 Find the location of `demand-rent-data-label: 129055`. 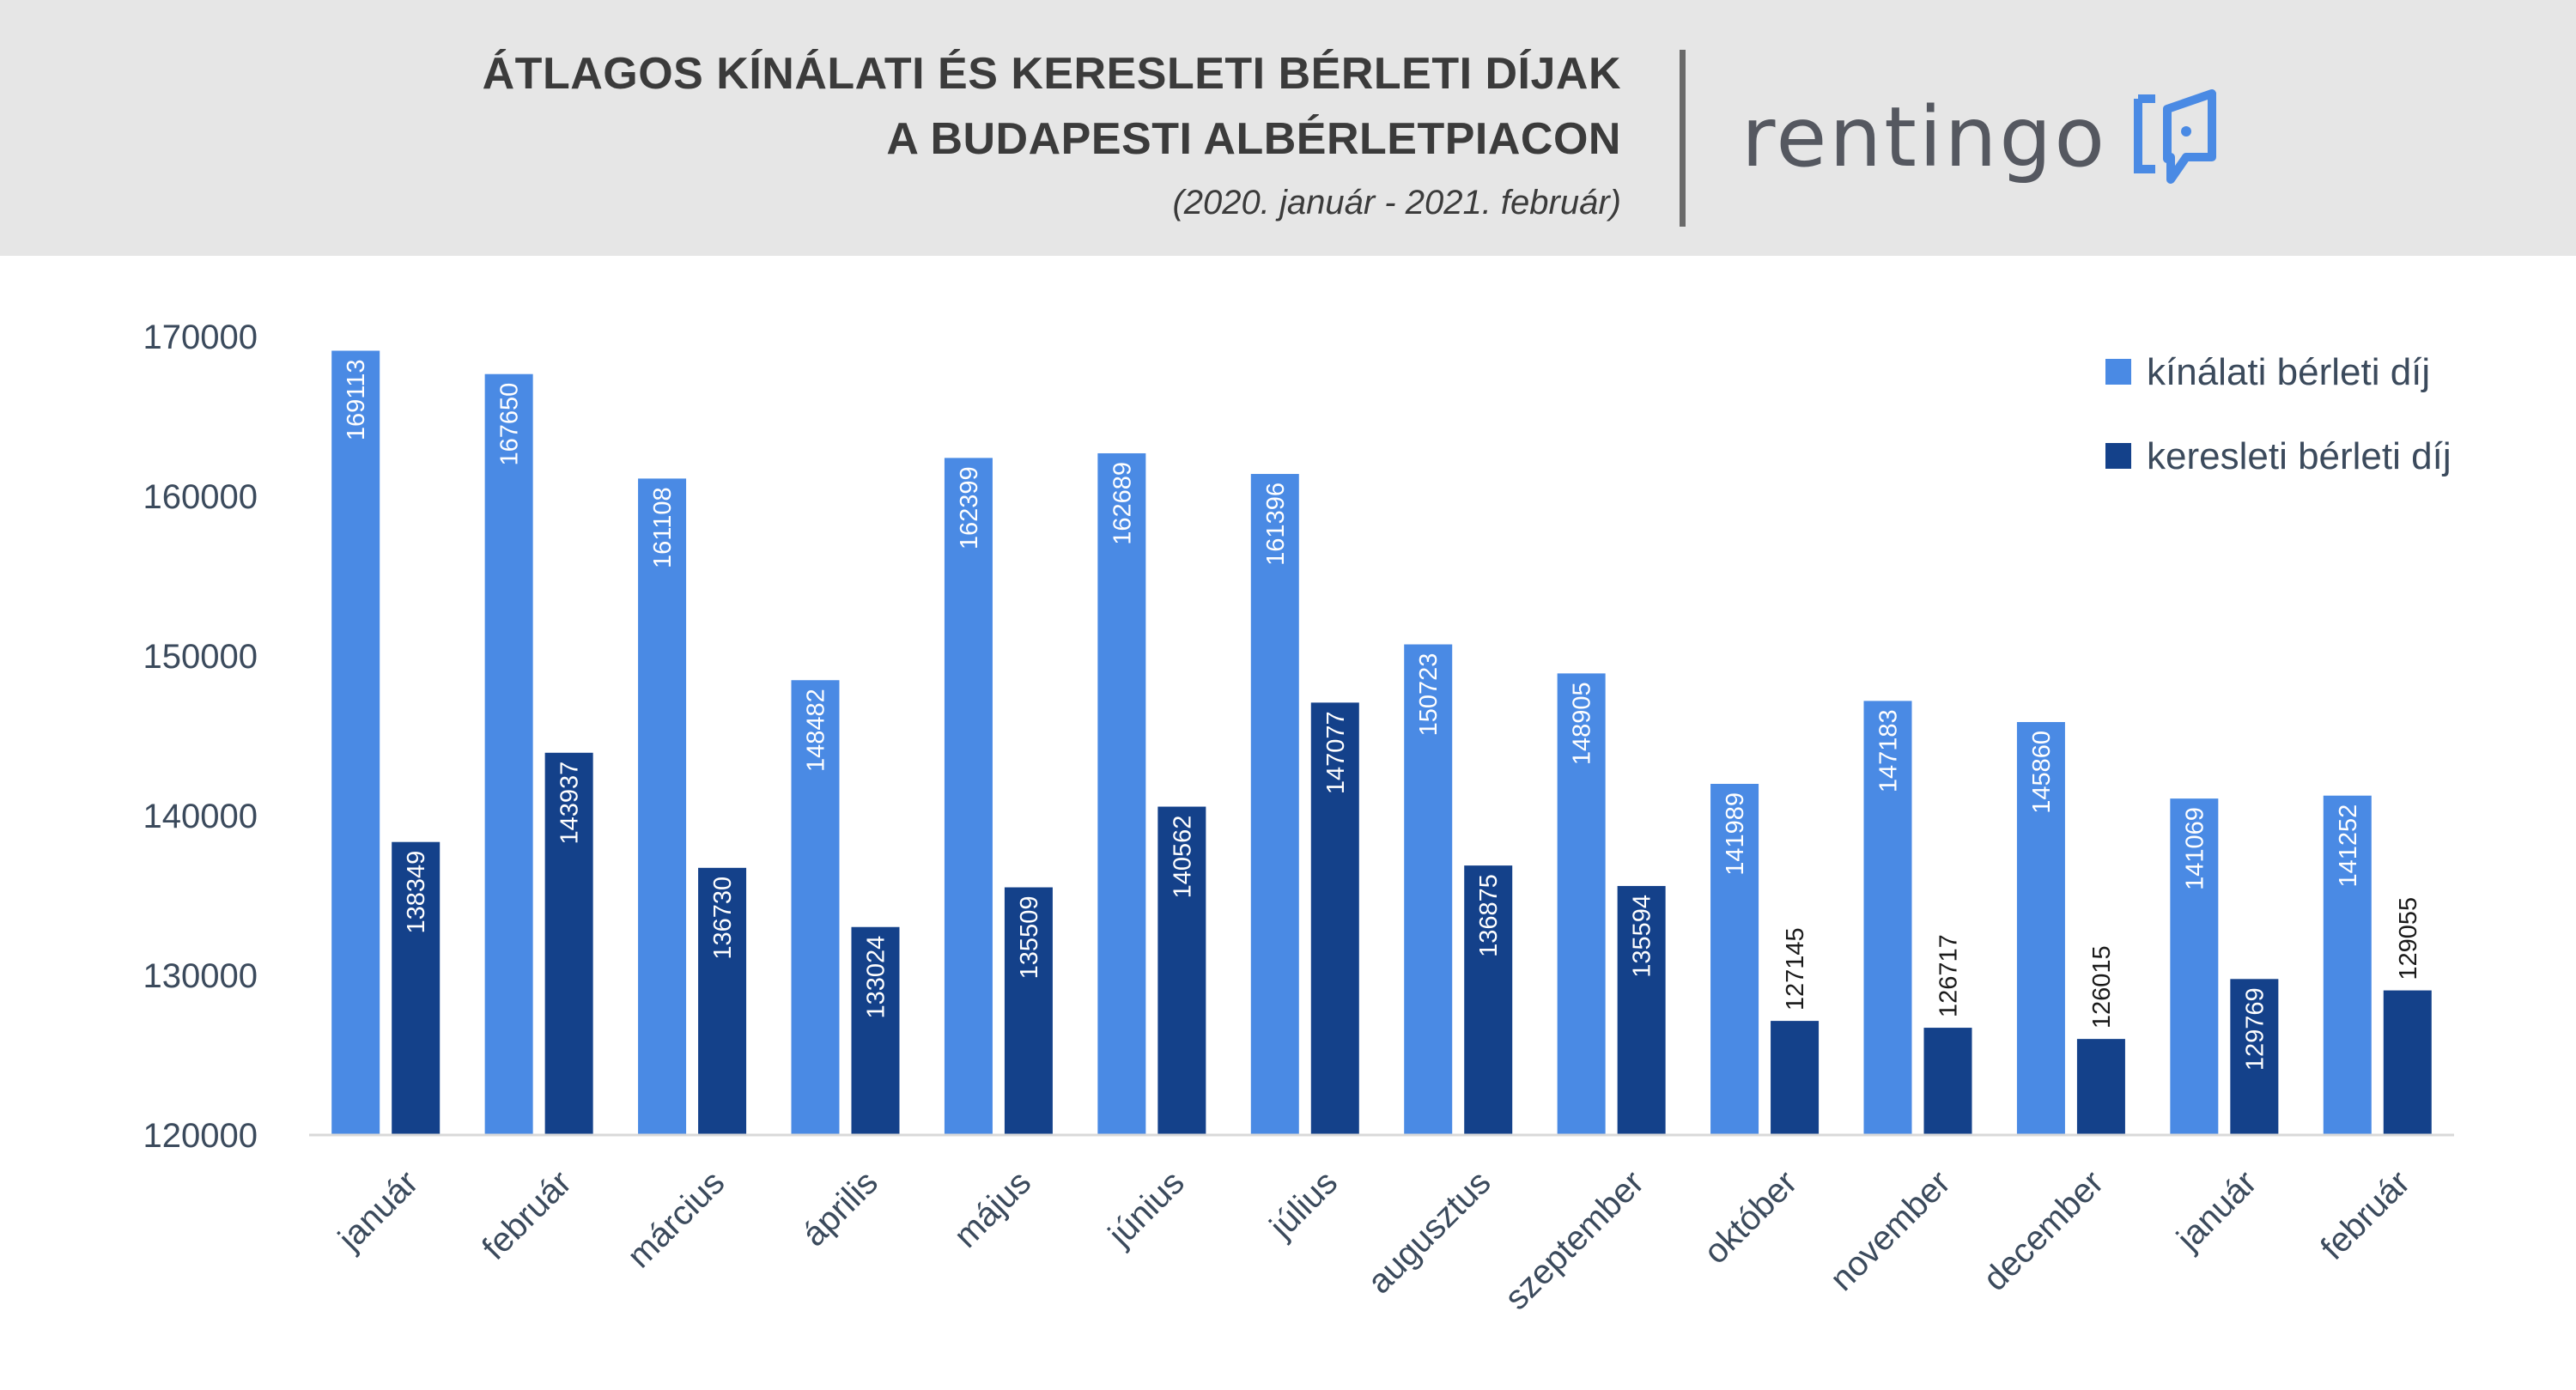

demand-rent-data-label: 129055 is located at coordinates (2408, 938).